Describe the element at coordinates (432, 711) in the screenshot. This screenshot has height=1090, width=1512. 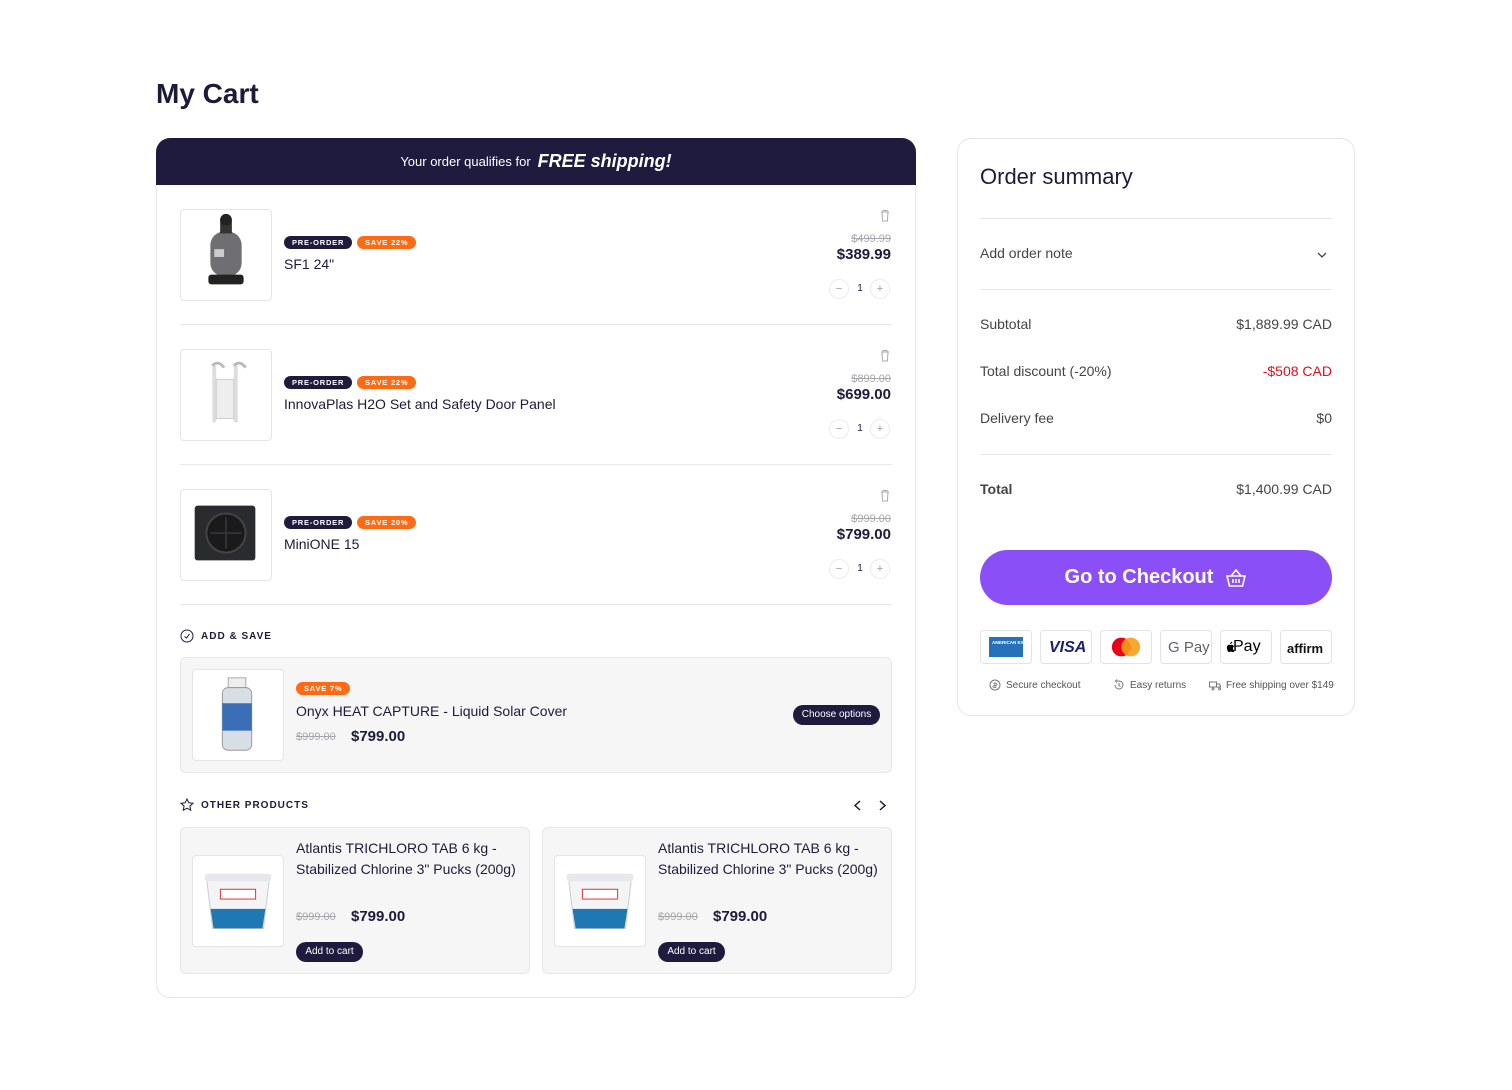
I see `upsell-name: Onyx HEAT CAPTURE - Liquid Solar Cover` at that location.